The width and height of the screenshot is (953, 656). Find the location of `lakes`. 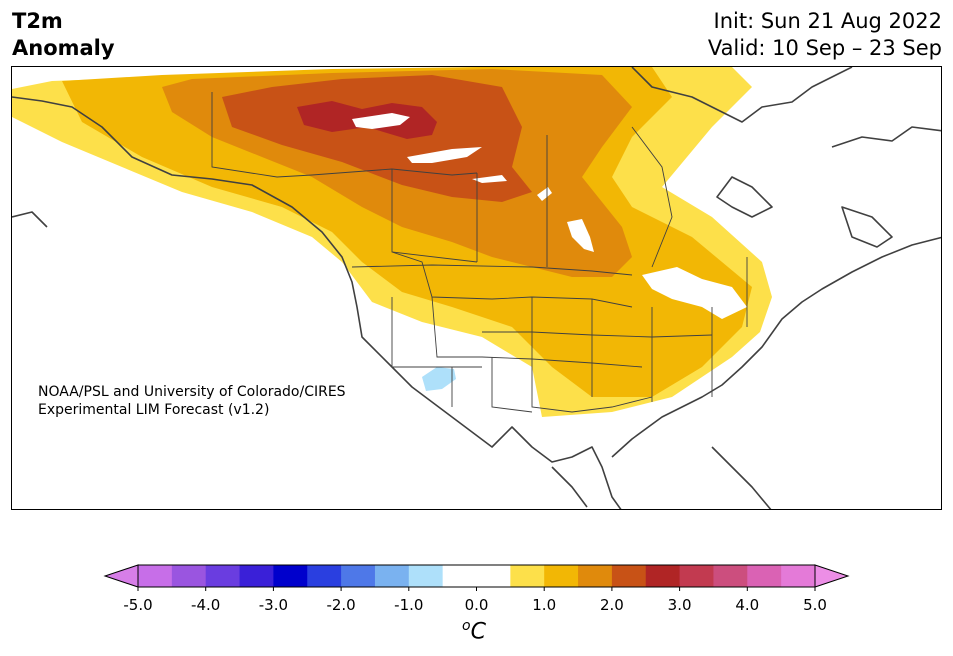

lakes is located at coordinates (549, 216).